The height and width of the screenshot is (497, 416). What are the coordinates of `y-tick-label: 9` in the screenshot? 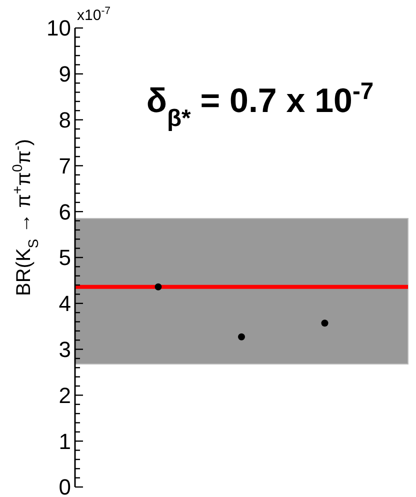 It's located at (64, 74).